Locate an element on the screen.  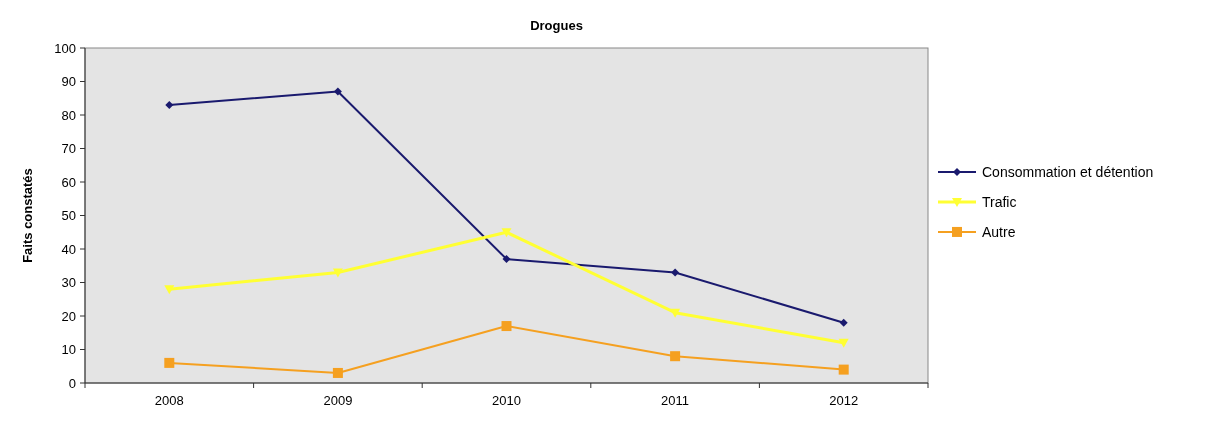
x-tick-label: 2012 is located at coordinates (844, 400).